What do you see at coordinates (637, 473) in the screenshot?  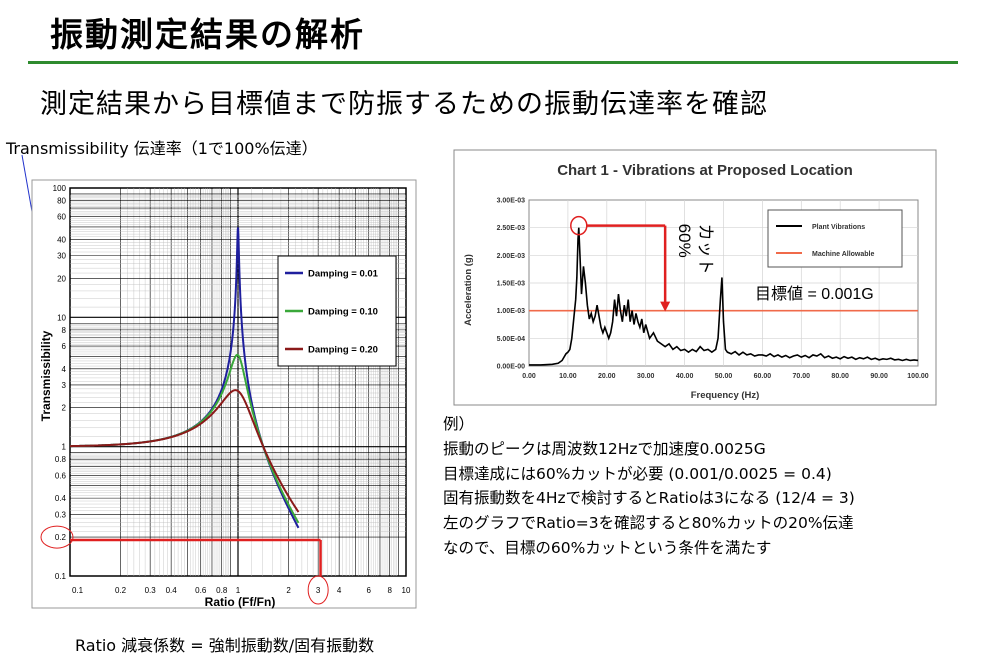 I see `example-line: 目標達成には60%カットが必要 (0.001/0.0025 = 0.4)` at bounding box center [637, 473].